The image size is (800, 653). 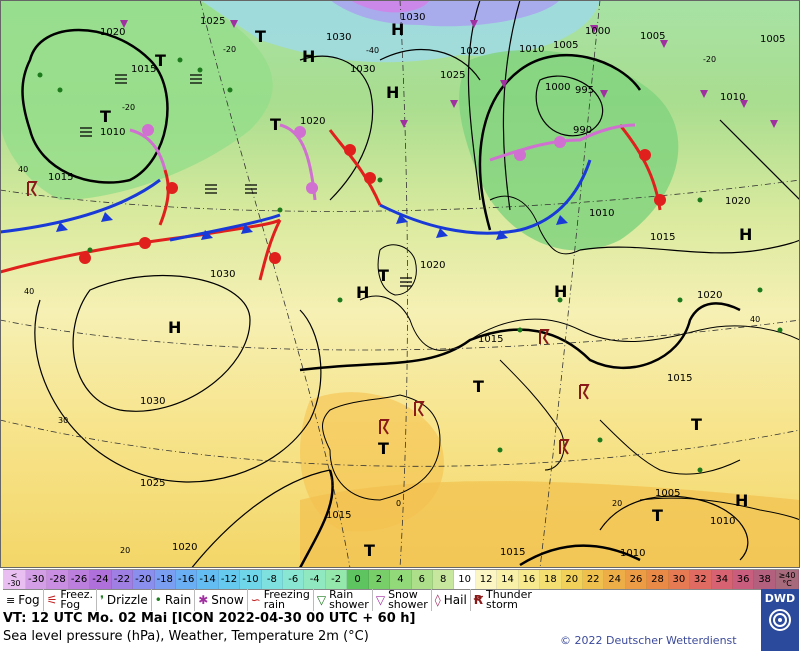 I want to click on dwd-swirl-icon, so click(x=780, y=620).